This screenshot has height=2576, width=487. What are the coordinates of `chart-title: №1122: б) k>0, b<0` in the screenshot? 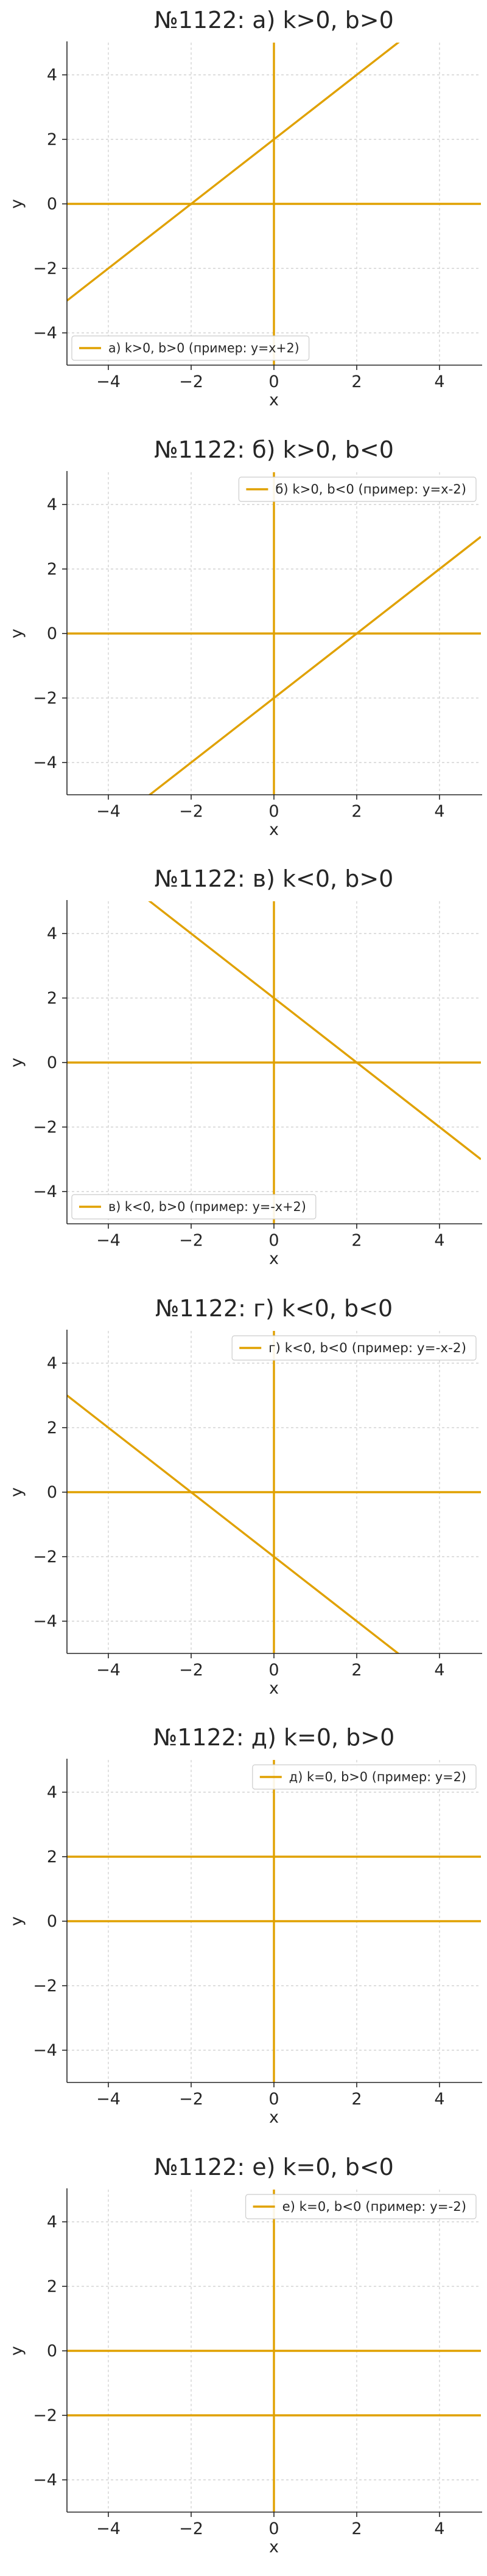 It's located at (274, 449).